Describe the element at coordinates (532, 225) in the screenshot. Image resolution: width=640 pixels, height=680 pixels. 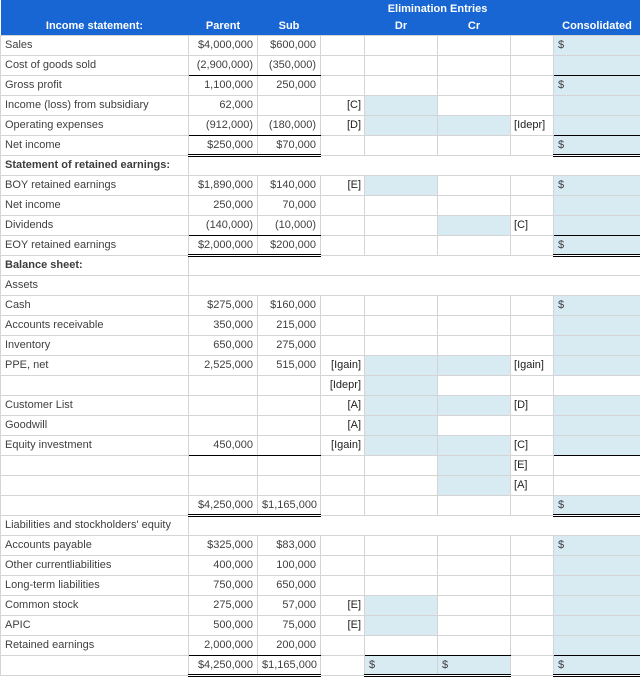
I see `tag2-label: [C]` at that location.